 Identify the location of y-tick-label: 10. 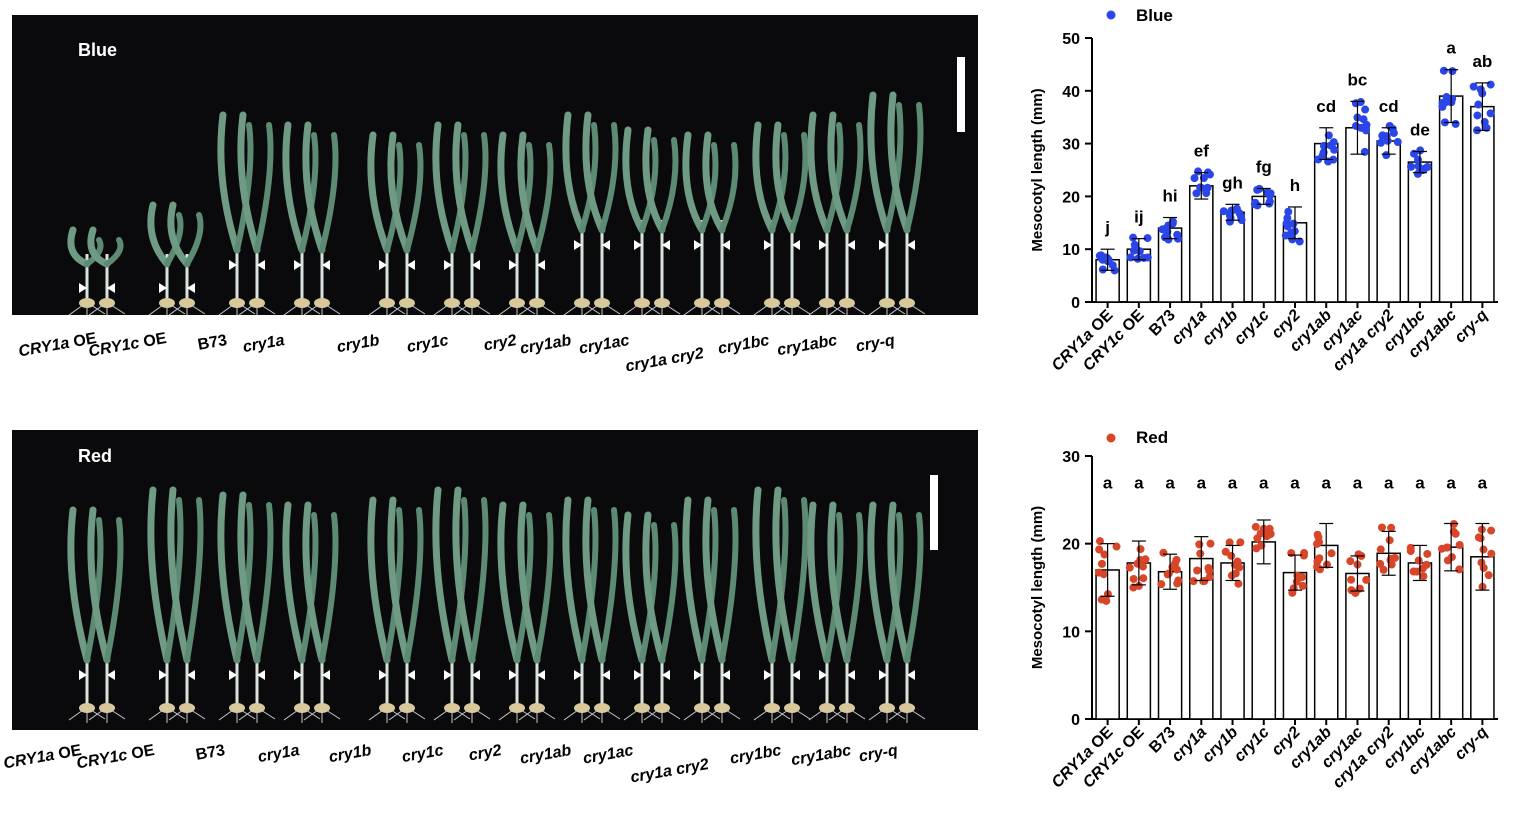
(1071, 250).